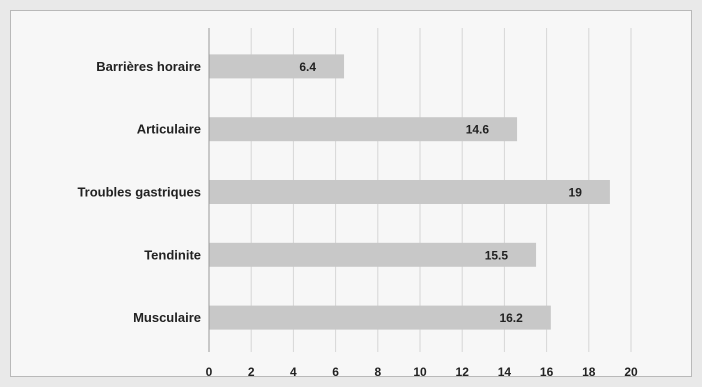 The image size is (702, 387). What do you see at coordinates (463, 372) in the screenshot?
I see `x-tick-label: 12` at bounding box center [463, 372].